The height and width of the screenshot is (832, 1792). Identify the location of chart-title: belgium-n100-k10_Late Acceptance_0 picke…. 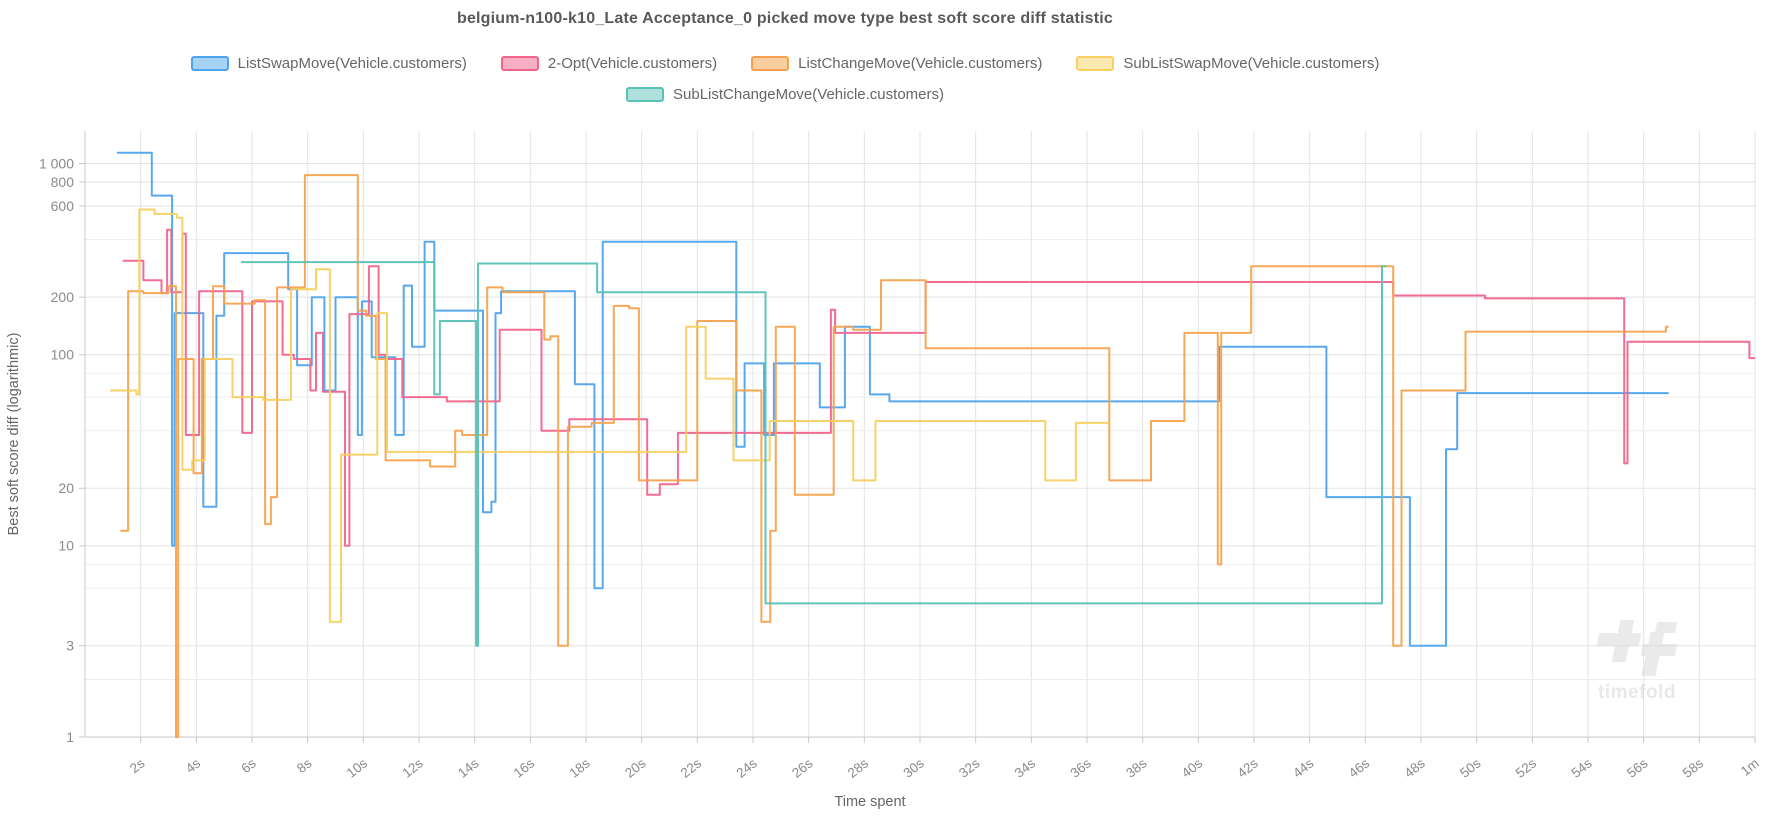
(785, 18).